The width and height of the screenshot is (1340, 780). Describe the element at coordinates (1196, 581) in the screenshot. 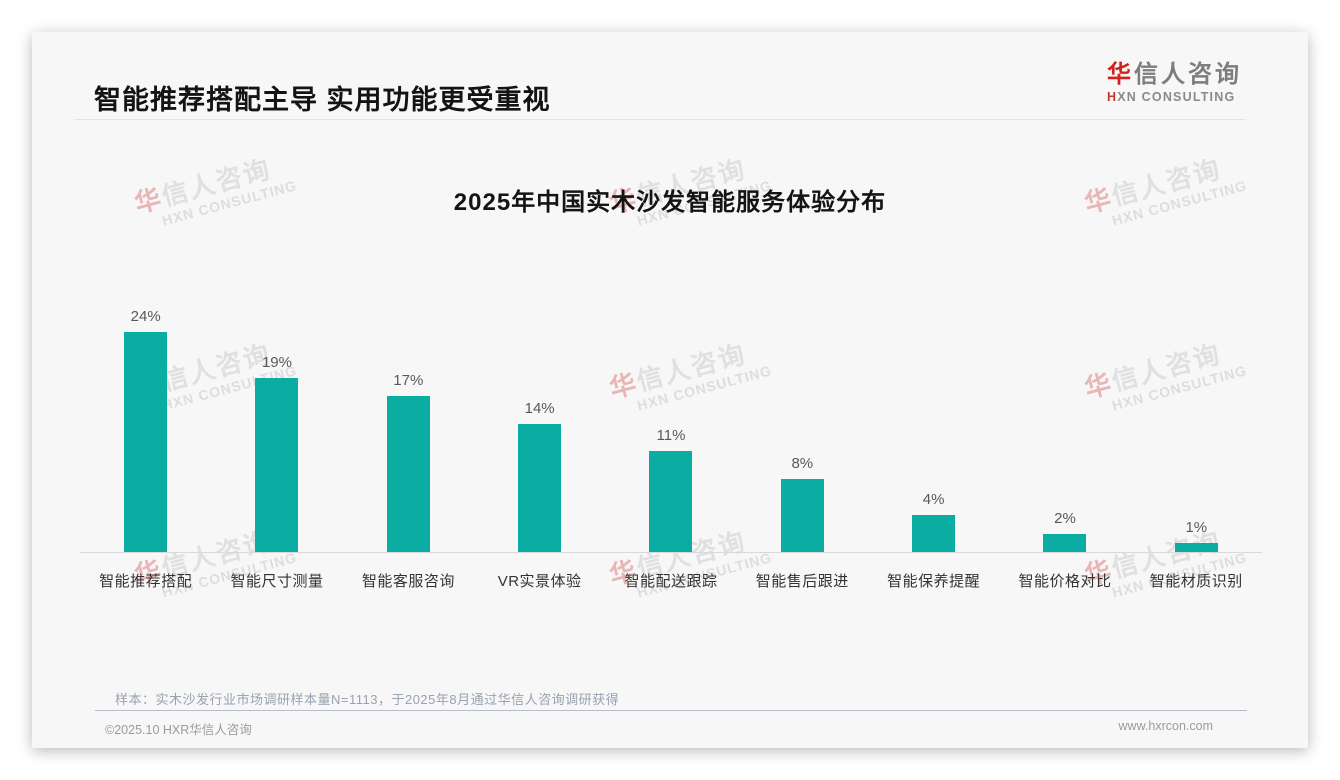

I see `category-label: 智能材质识别` at that location.